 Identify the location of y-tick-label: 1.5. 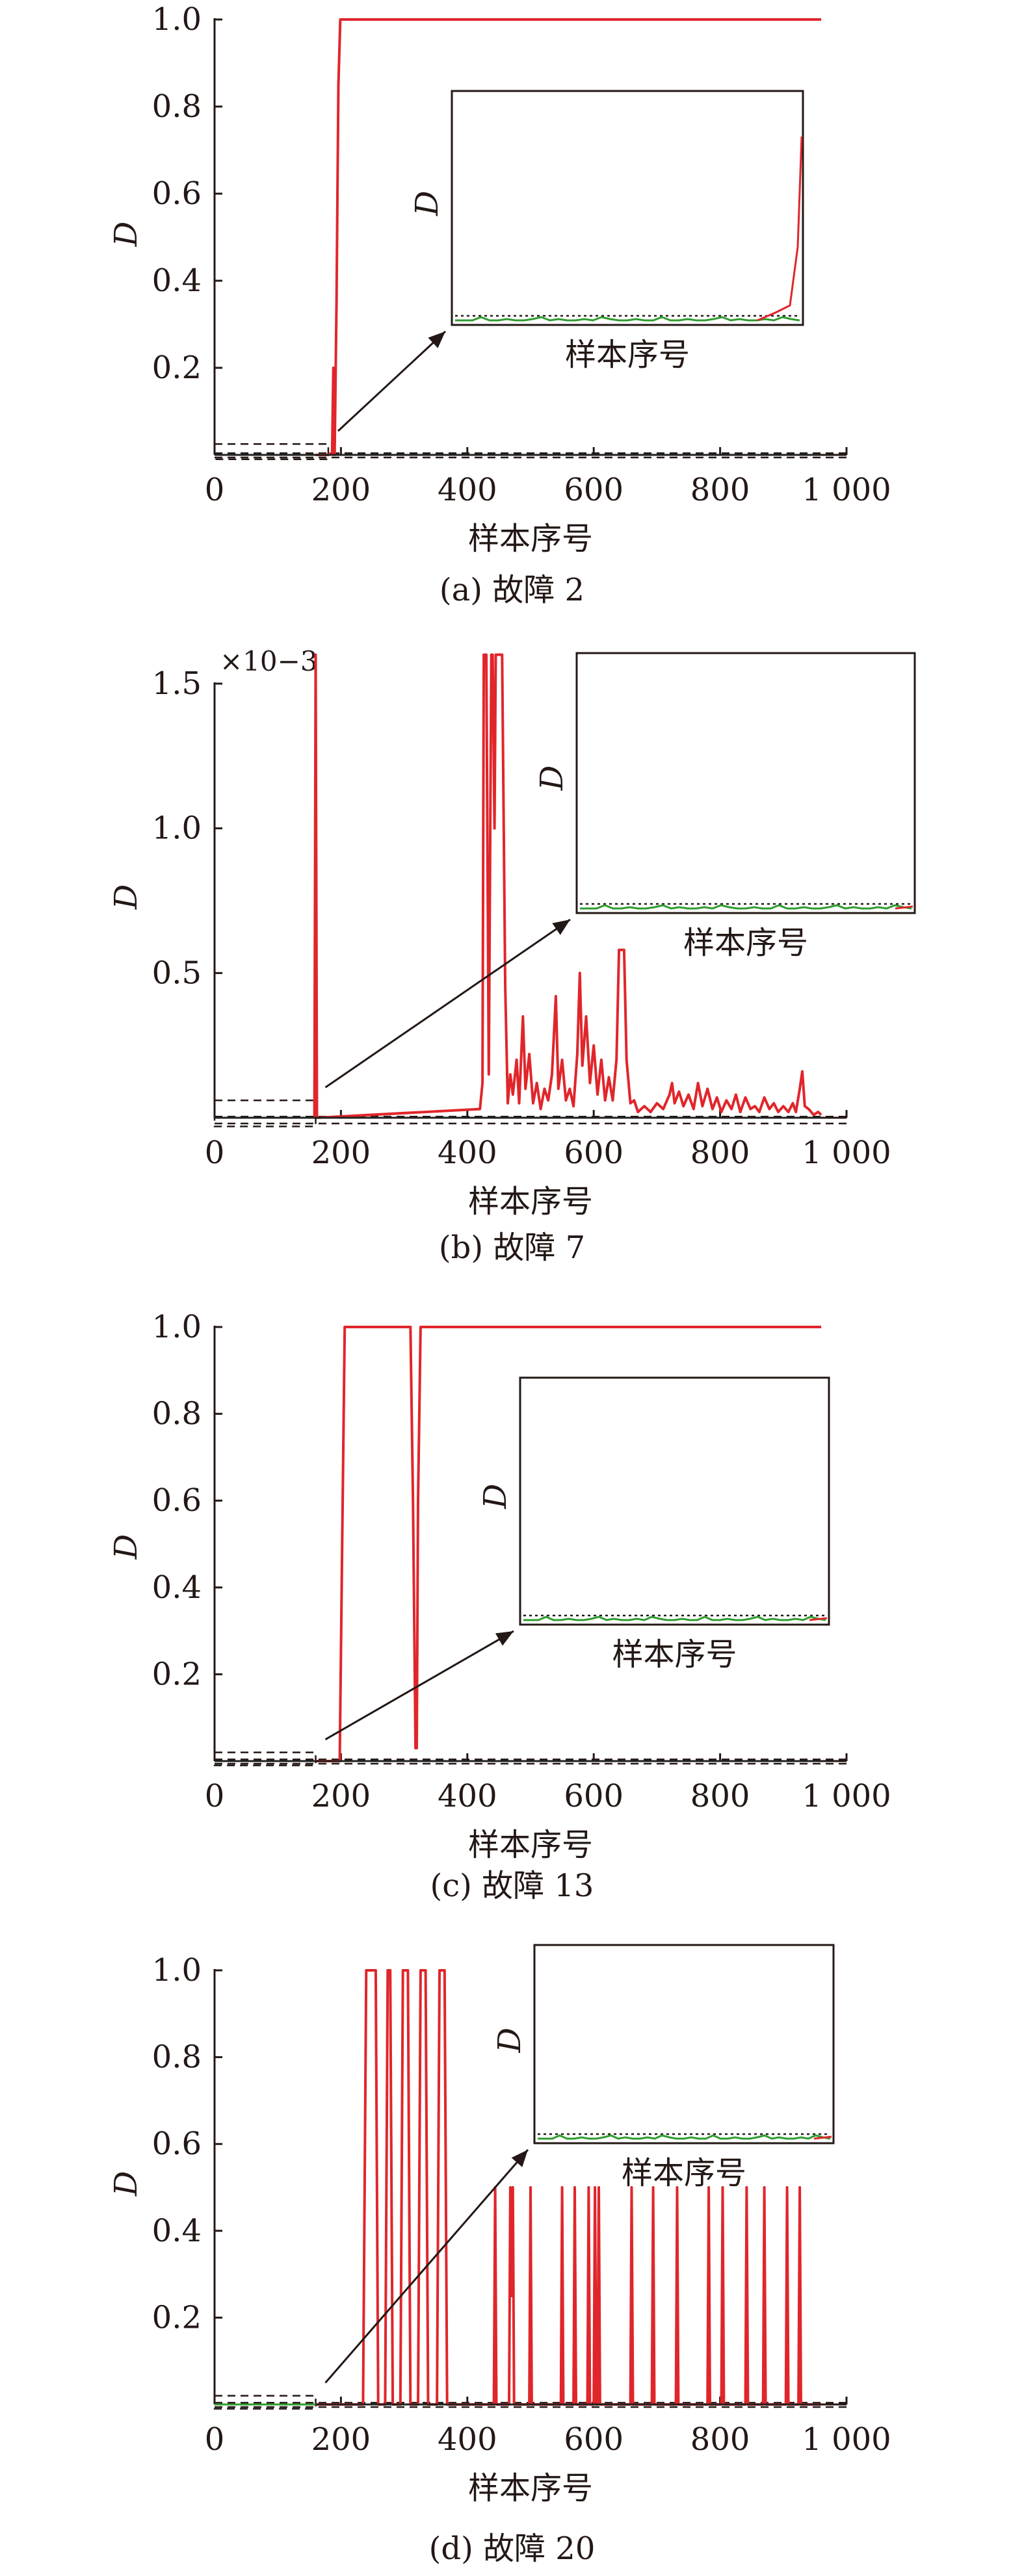
(177, 683).